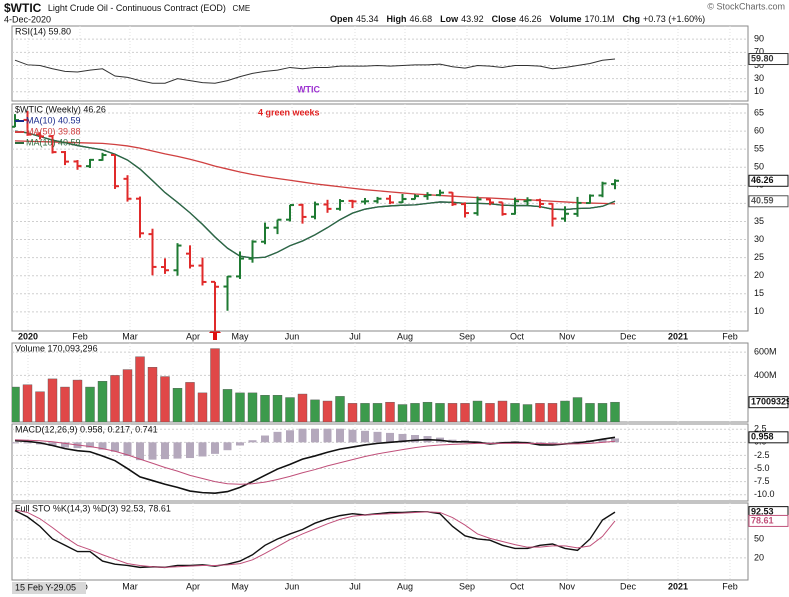 The height and width of the screenshot is (597, 789). I want to click on x-tick-label: Sep, so click(467, 586).